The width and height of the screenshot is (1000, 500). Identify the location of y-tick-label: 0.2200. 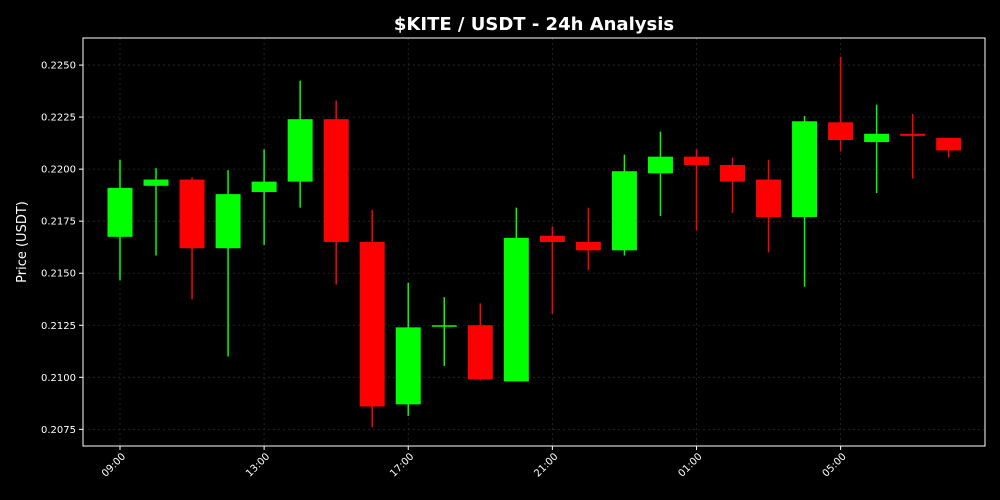
(58, 170).